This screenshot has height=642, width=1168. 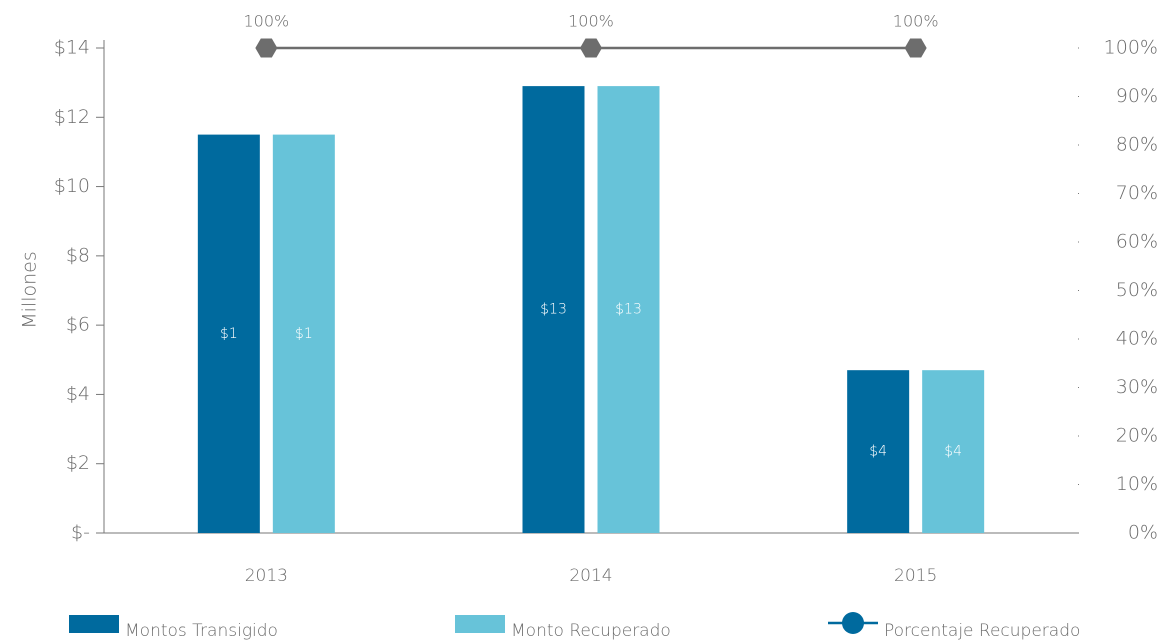 I want to click on x-tick-label: 2013, so click(x=266, y=576).